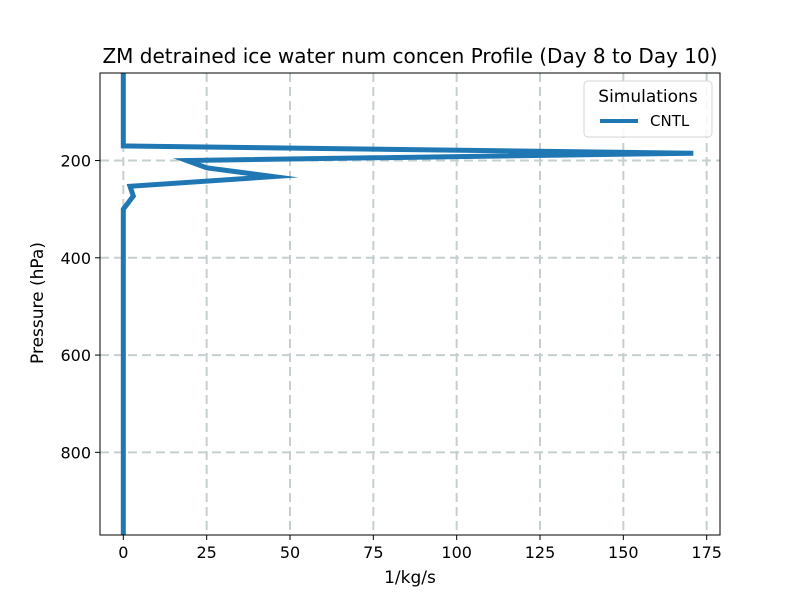  Describe the element at coordinates (456, 552) in the screenshot. I see `x-tick-label: 100` at that location.